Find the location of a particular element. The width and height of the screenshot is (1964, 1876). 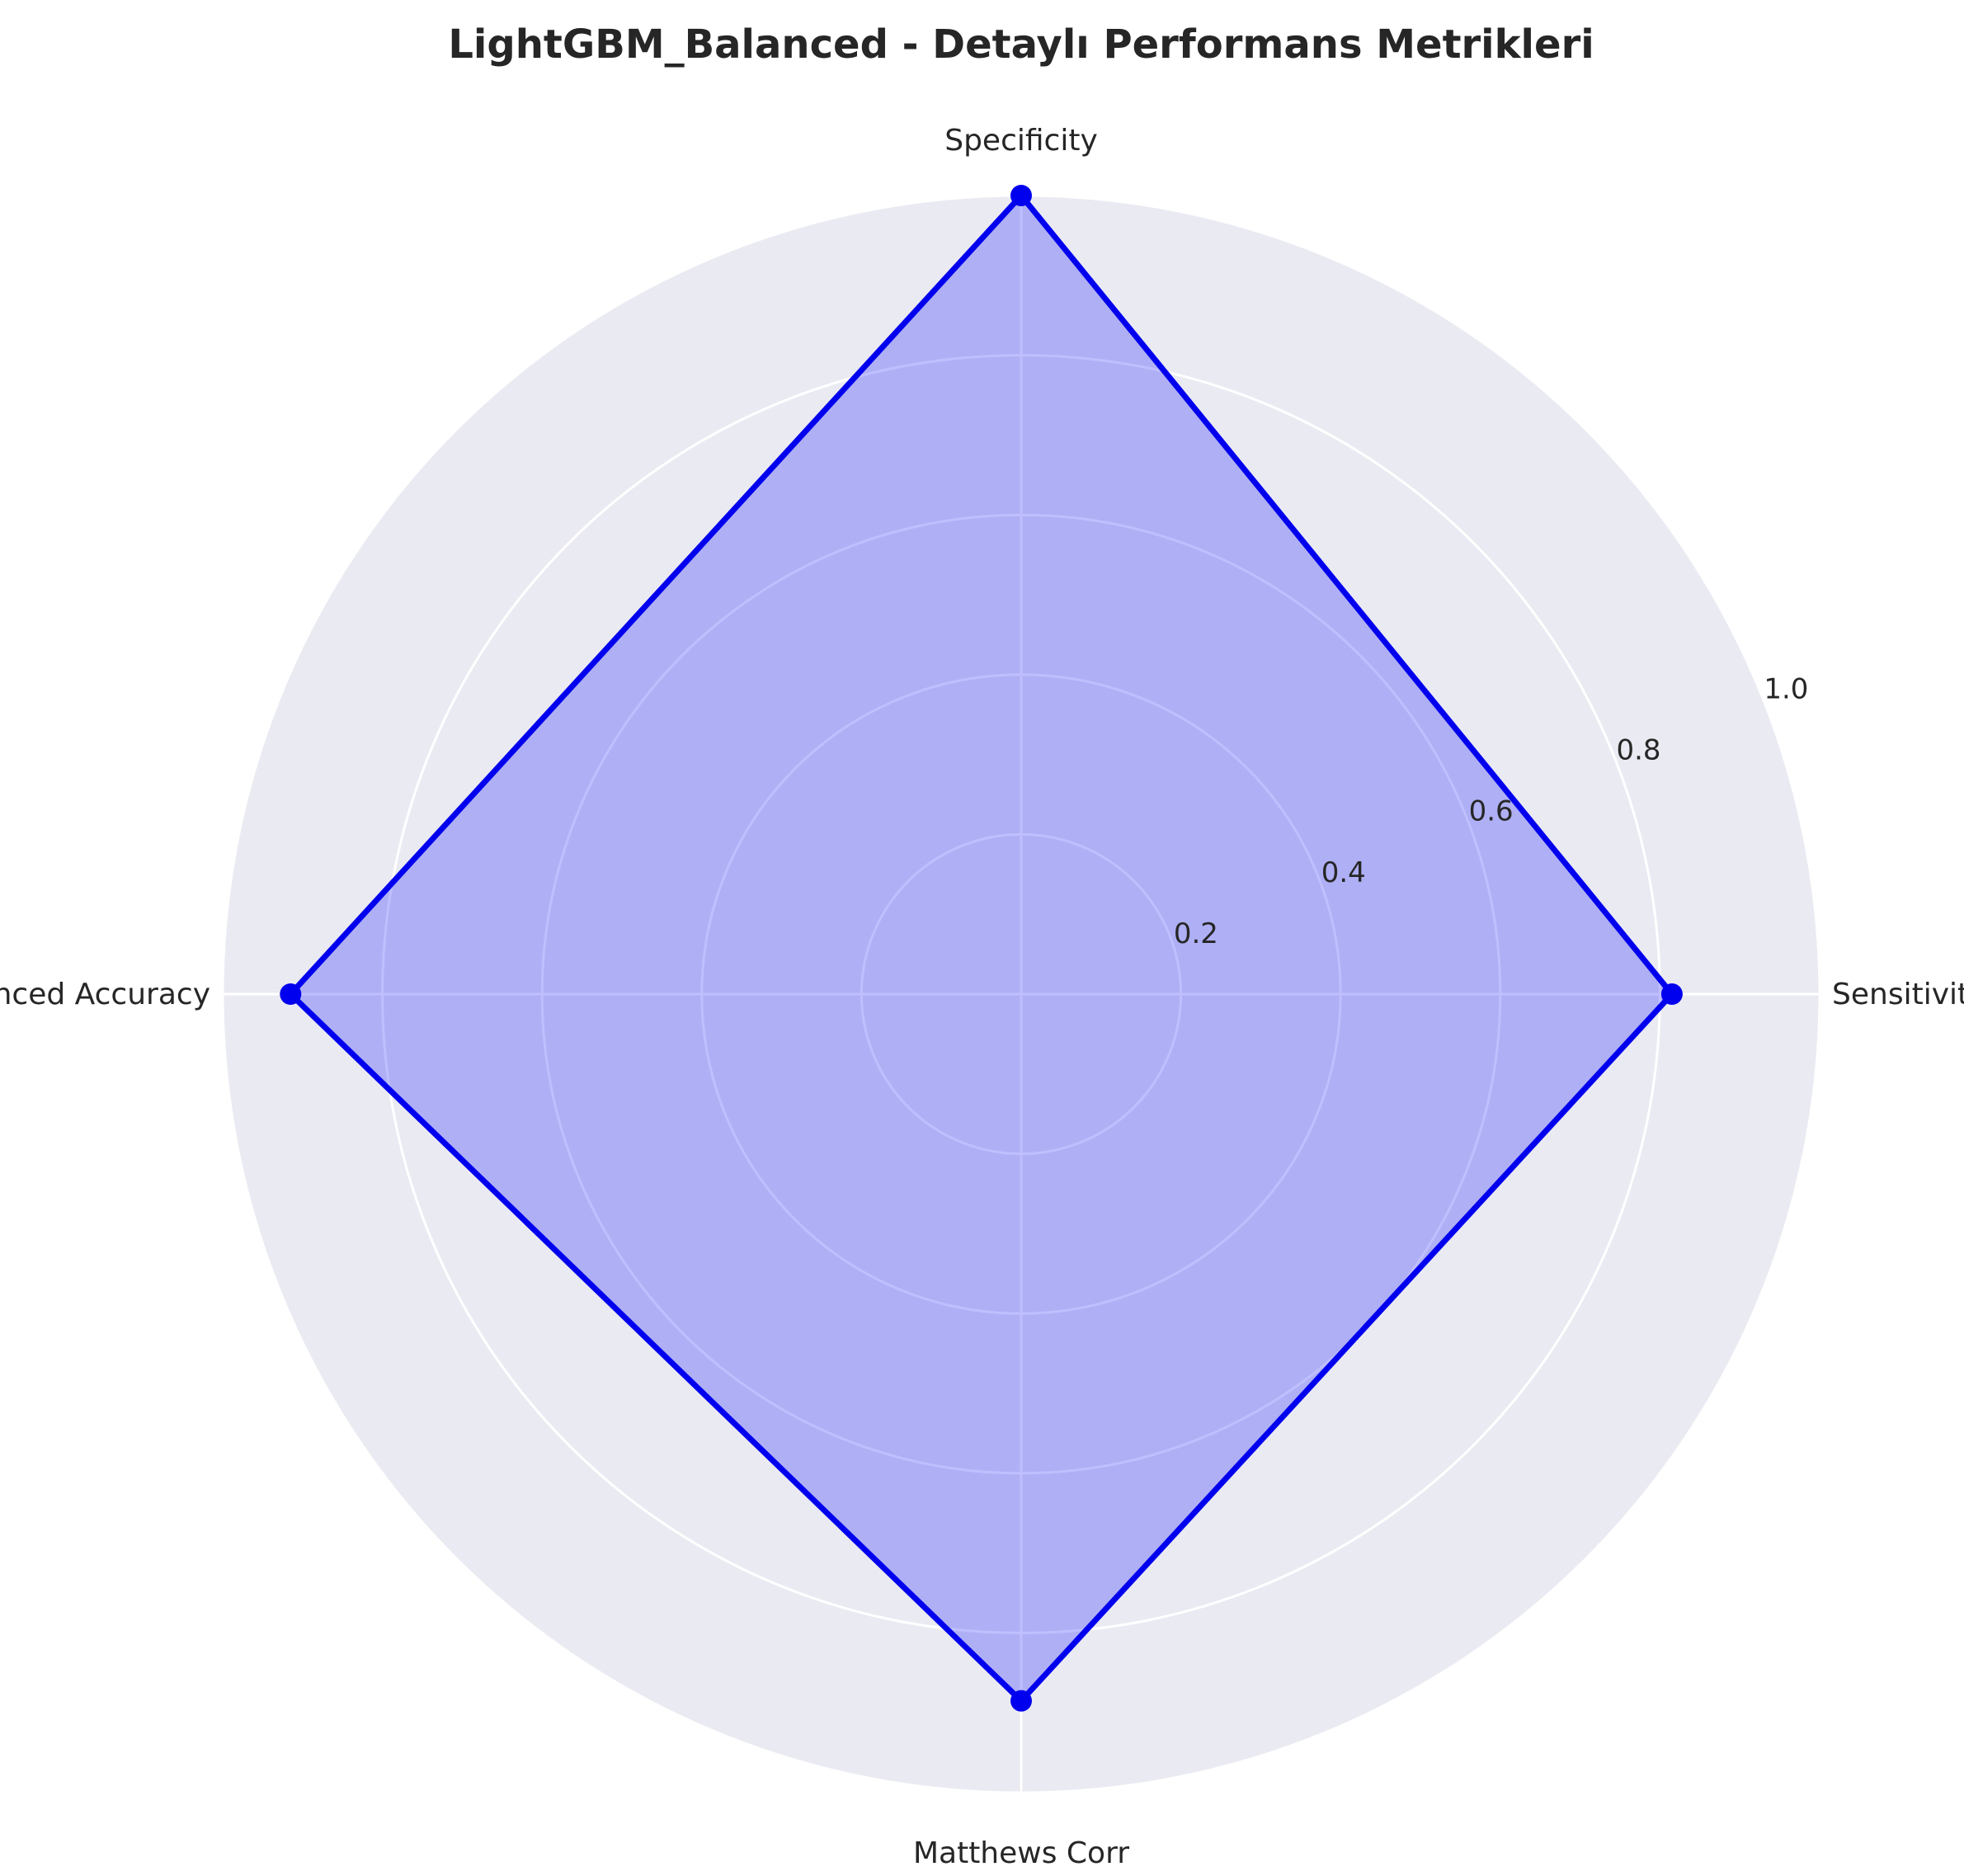

r-tick-label: 0.8 is located at coordinates (1638, 750).